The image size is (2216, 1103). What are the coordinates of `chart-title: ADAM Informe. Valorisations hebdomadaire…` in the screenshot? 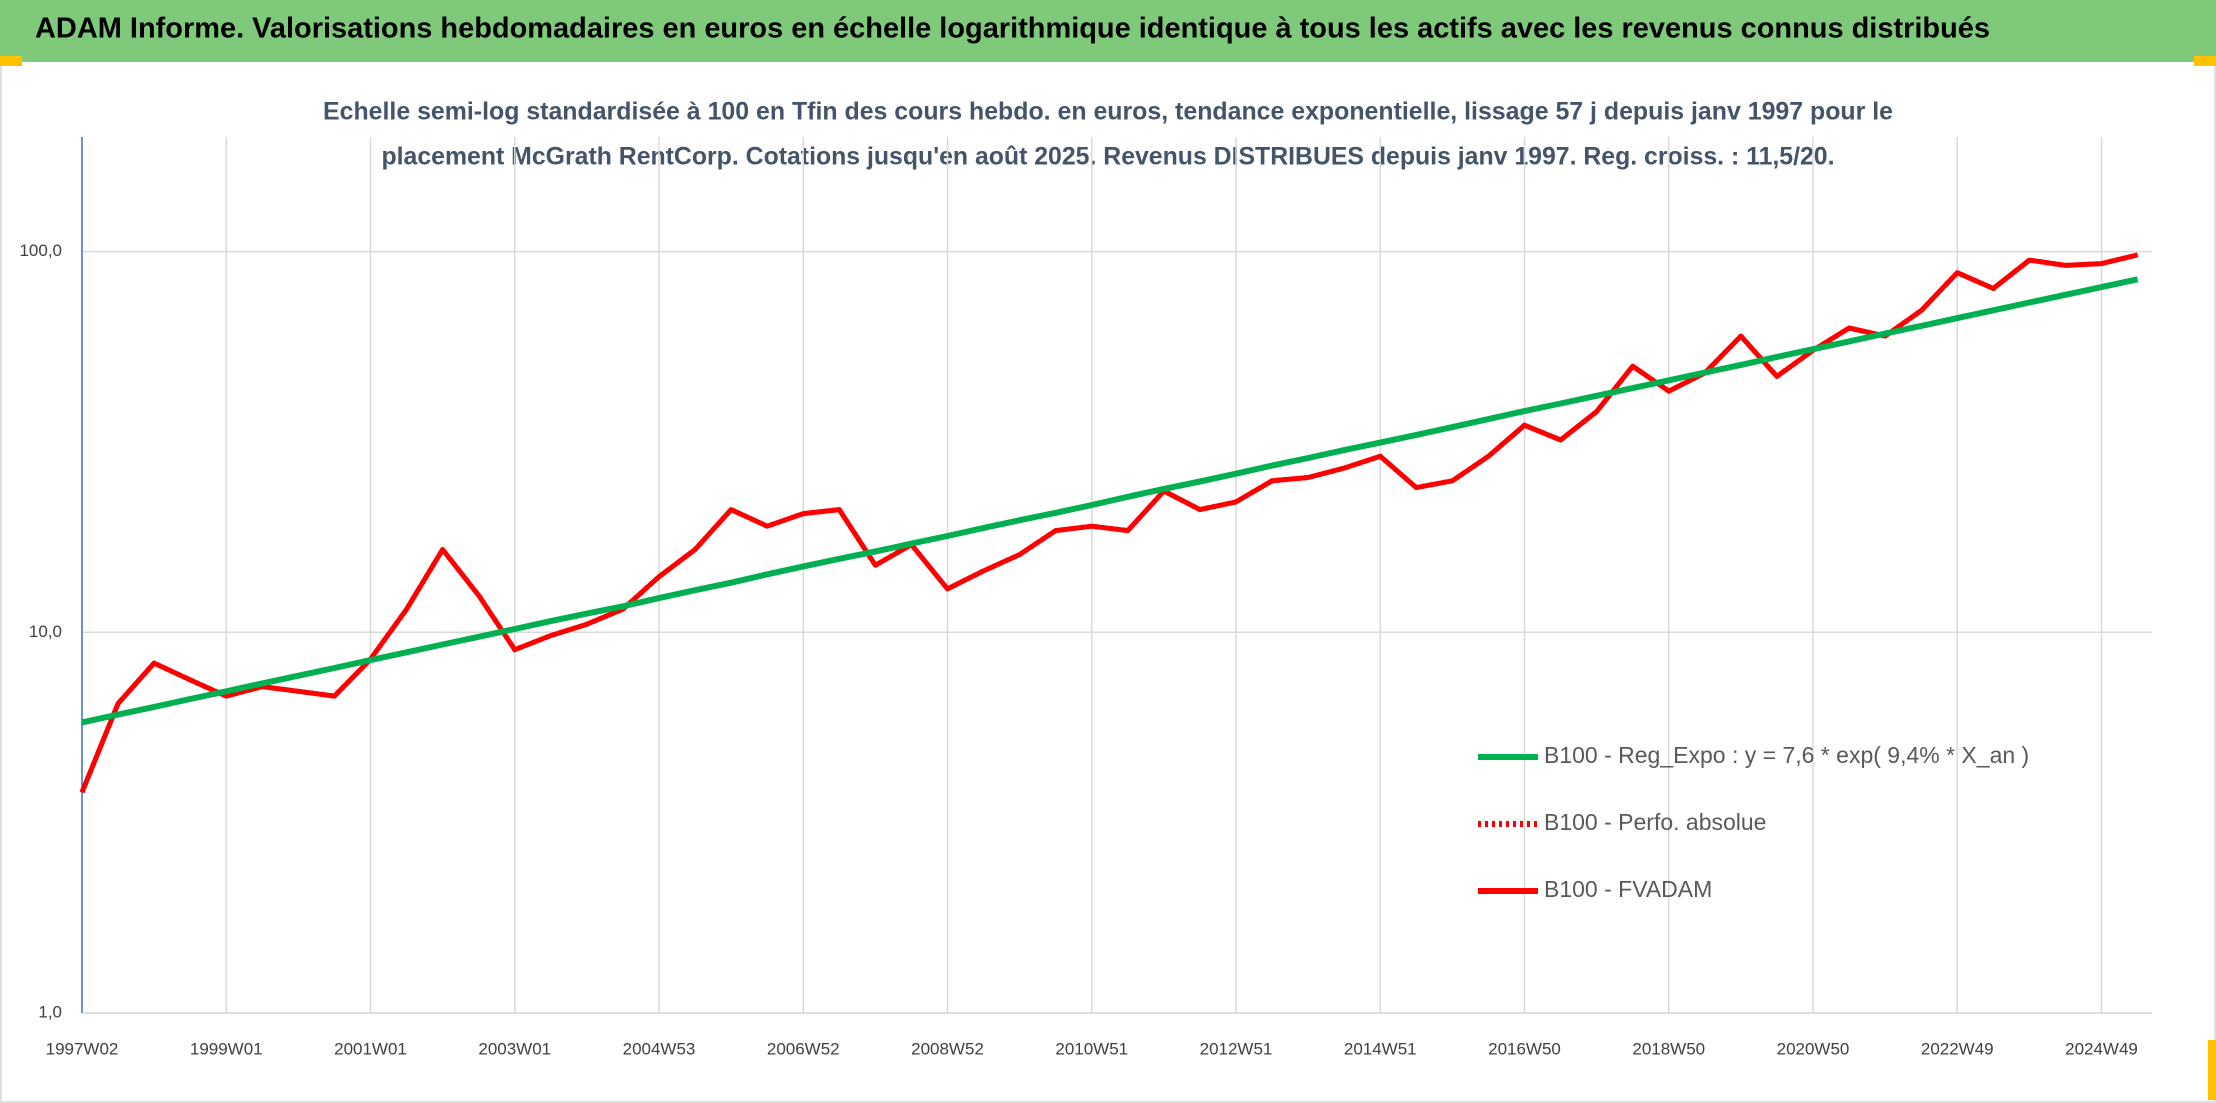 It's located at (1012, 29).